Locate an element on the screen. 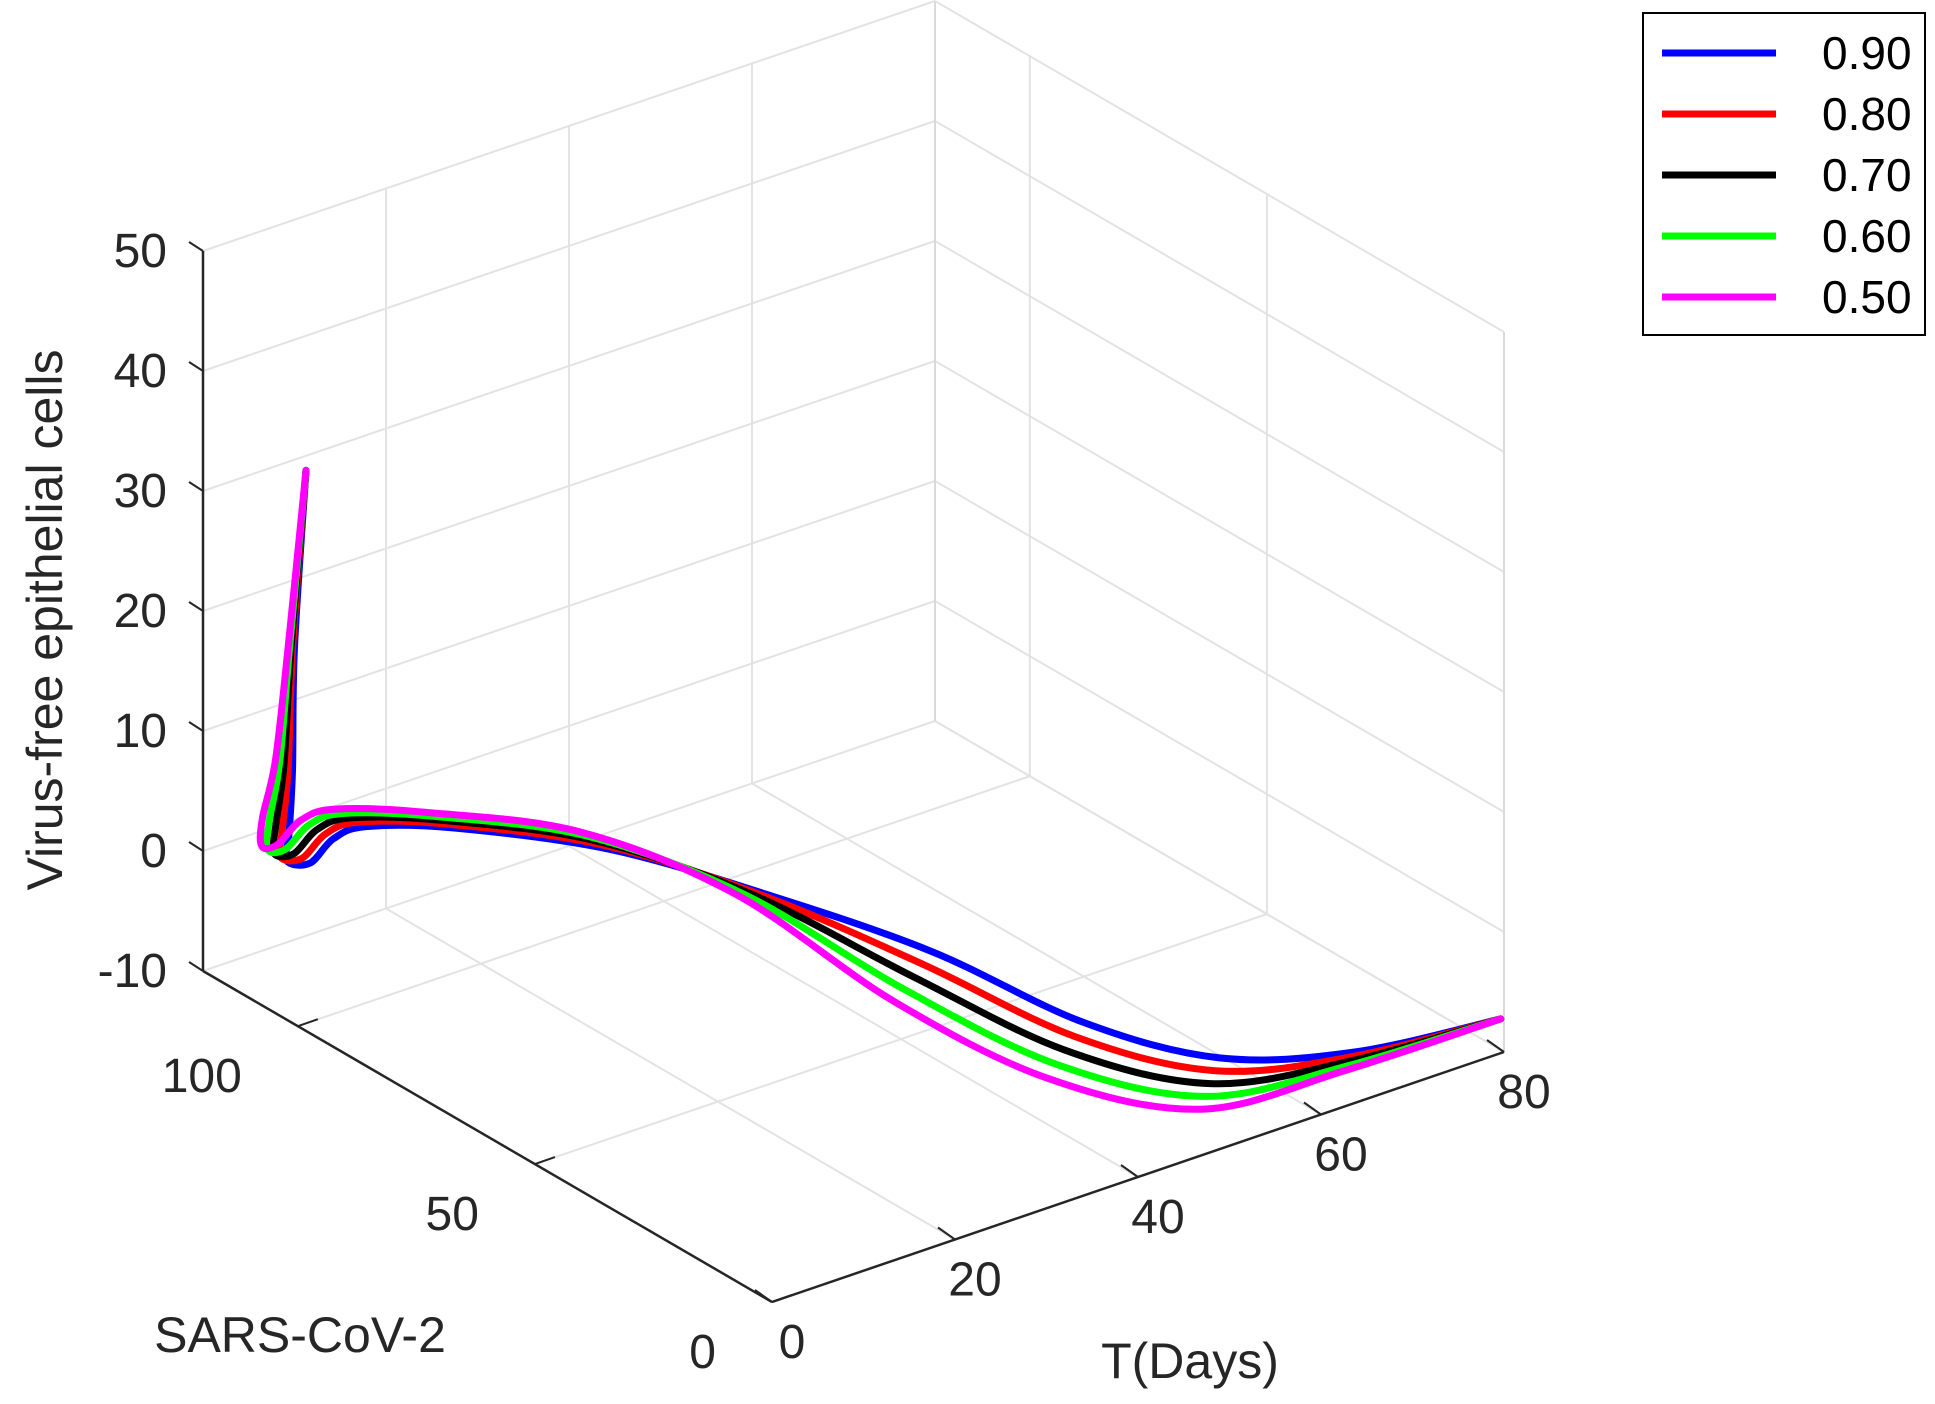  z-tick-label: -10 is located at coordinates (132, 971).